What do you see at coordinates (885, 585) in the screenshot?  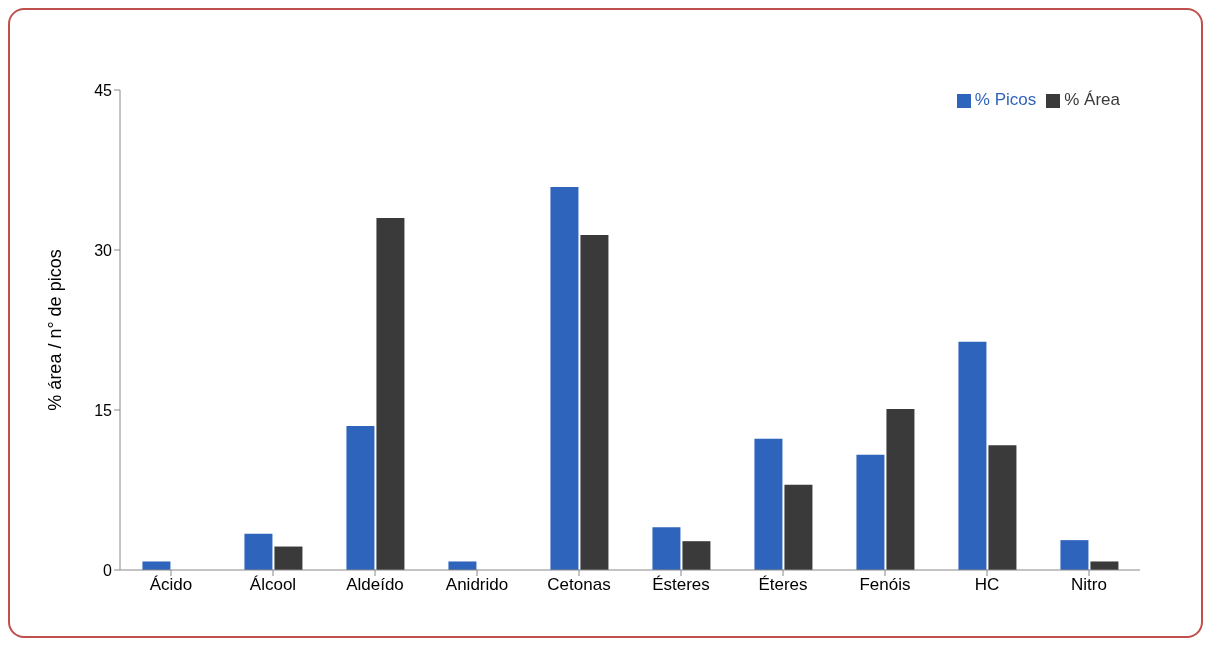 I see `x-tick-label: Fenóis` at bounding box center [885, 585].